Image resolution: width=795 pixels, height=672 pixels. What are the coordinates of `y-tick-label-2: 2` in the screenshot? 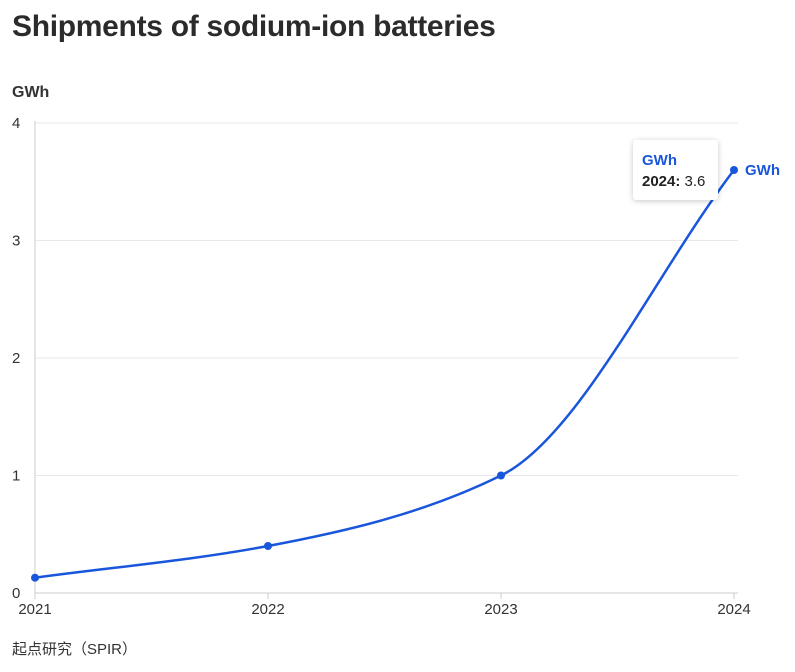 It's located at (16, 358).